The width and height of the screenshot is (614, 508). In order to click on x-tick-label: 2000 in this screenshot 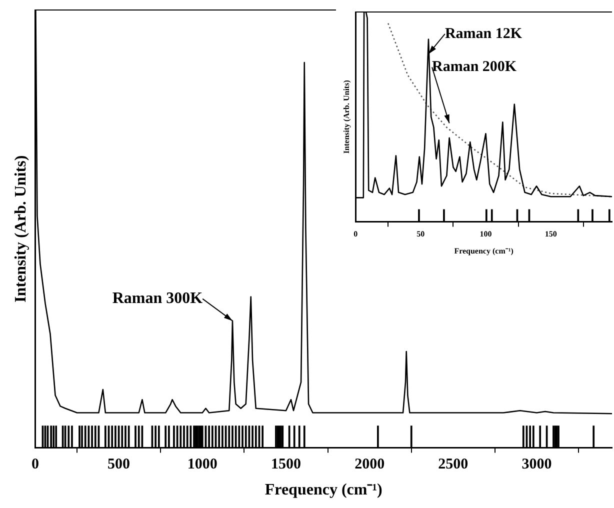, I will do `click(369, 464)`.